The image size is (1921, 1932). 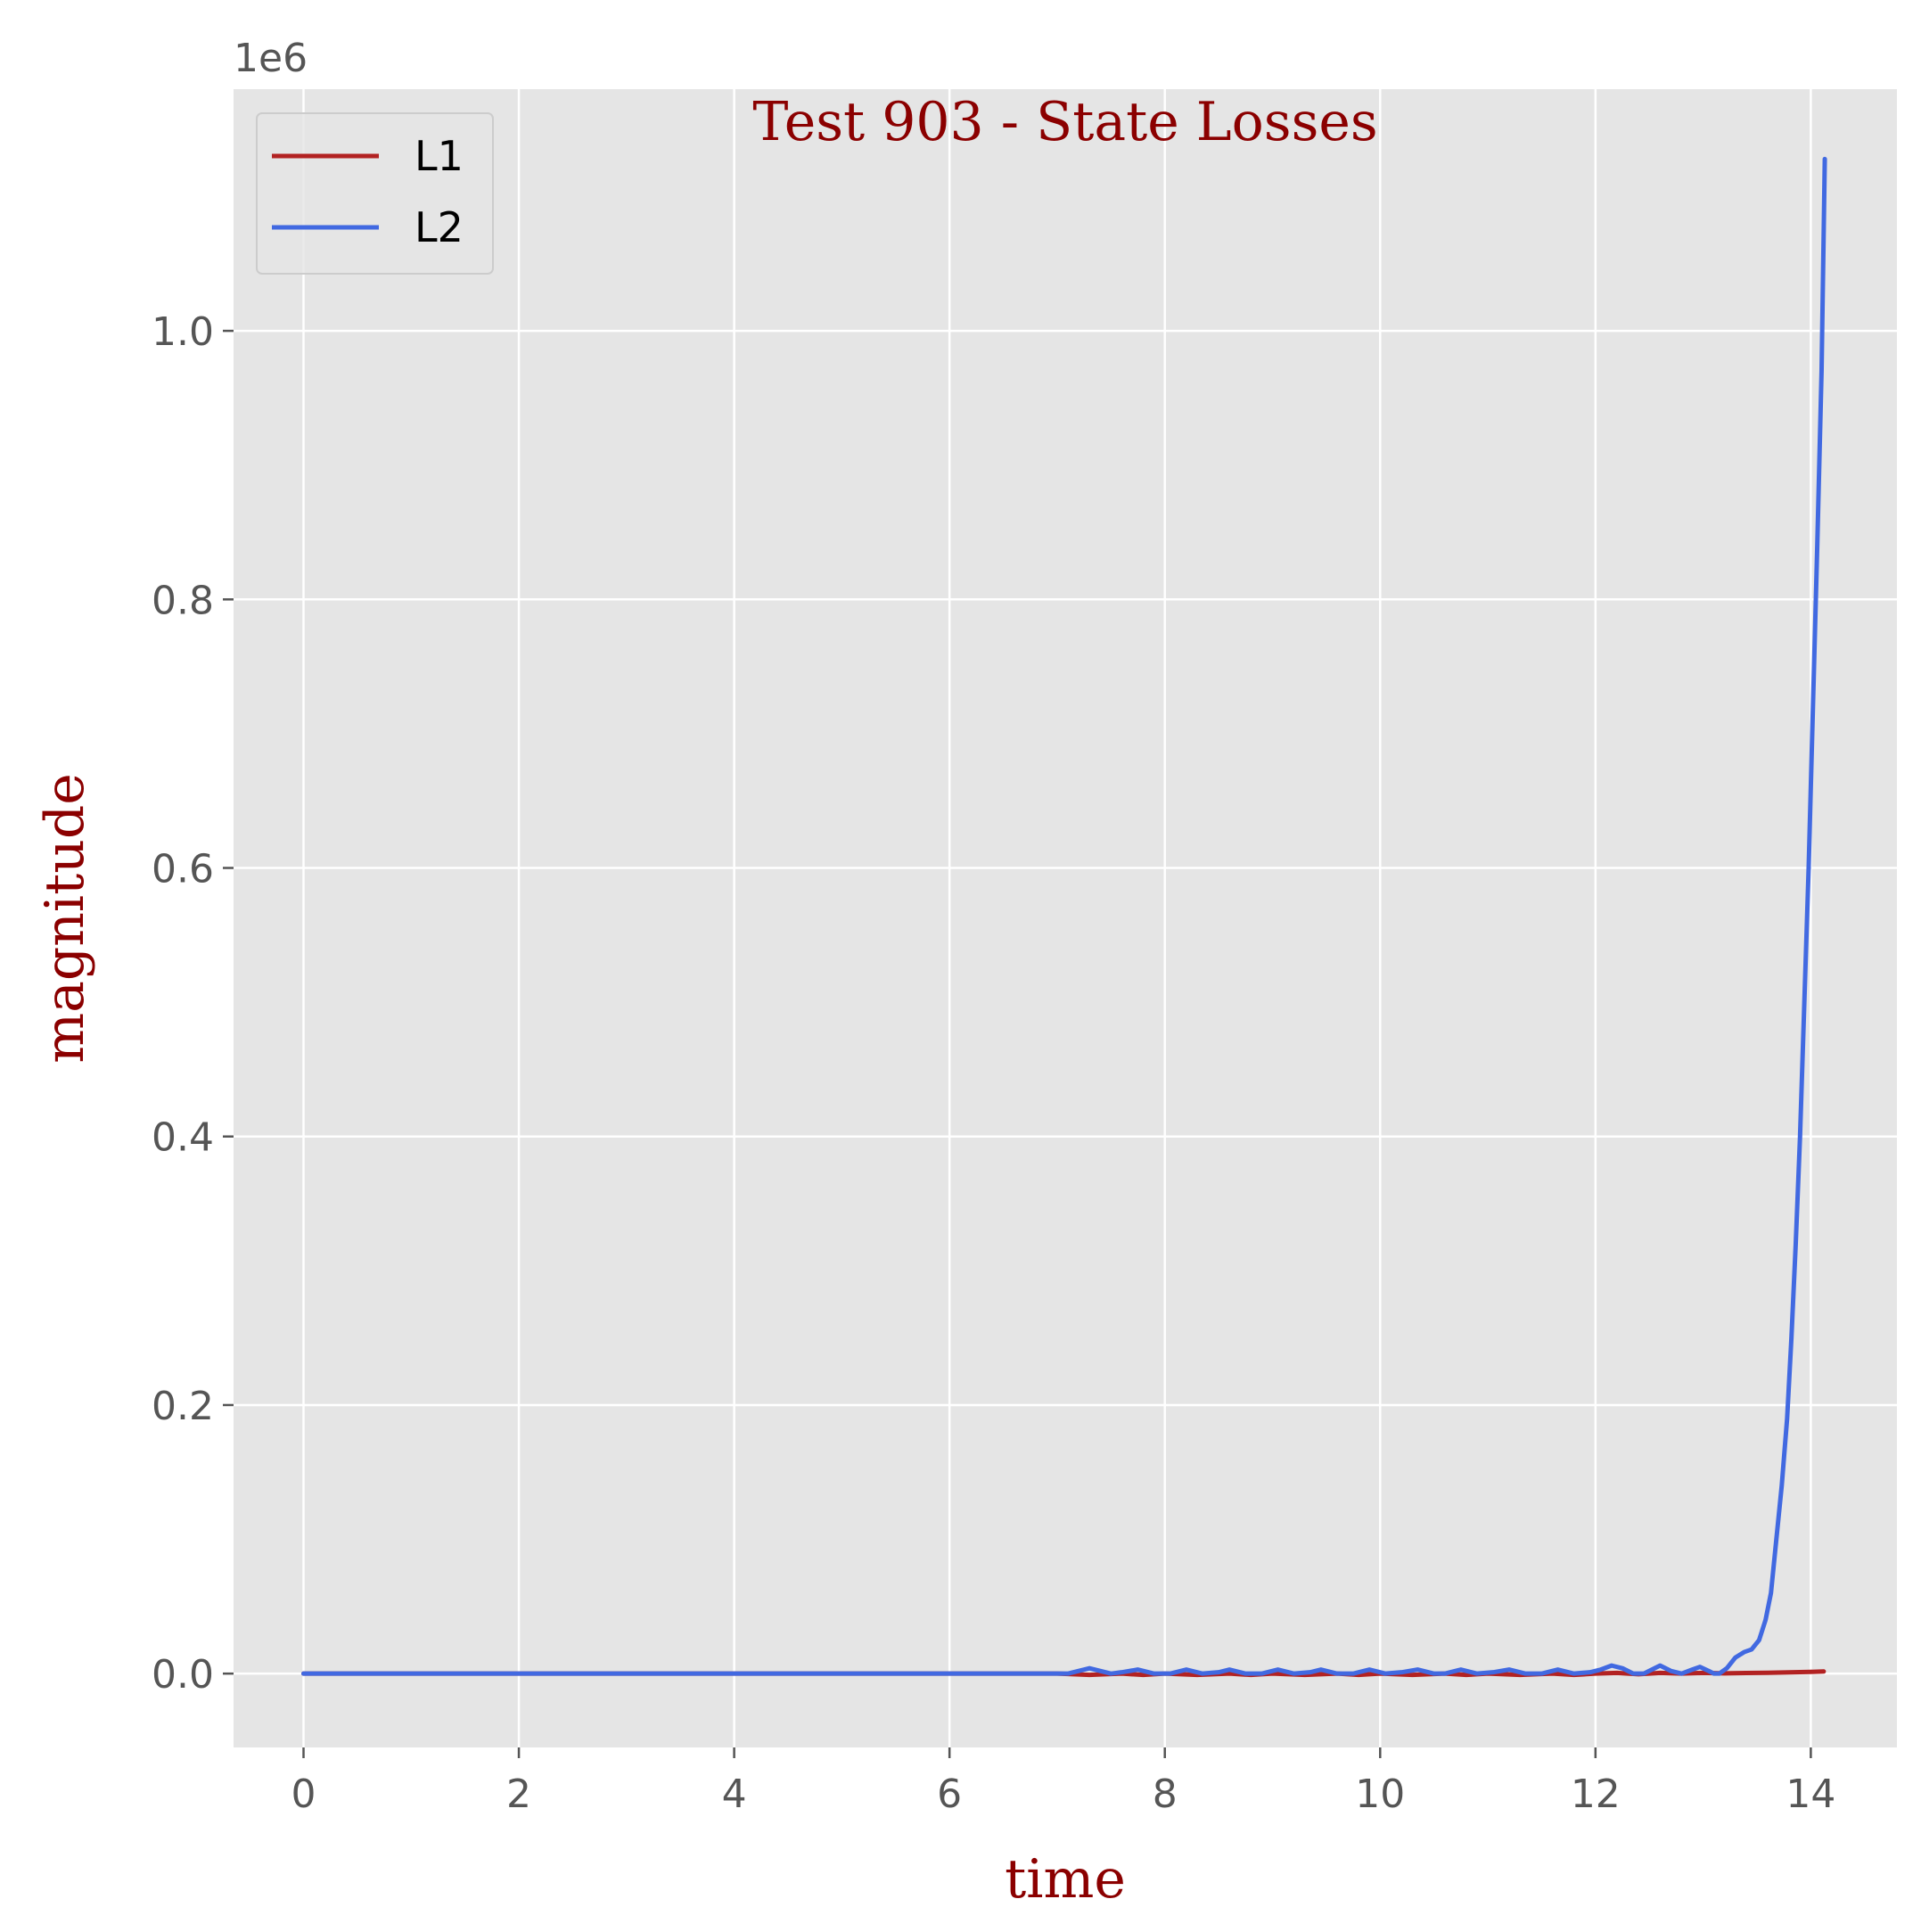 I want to click on x-axis-title: time, so click(x=1065, y=1879).